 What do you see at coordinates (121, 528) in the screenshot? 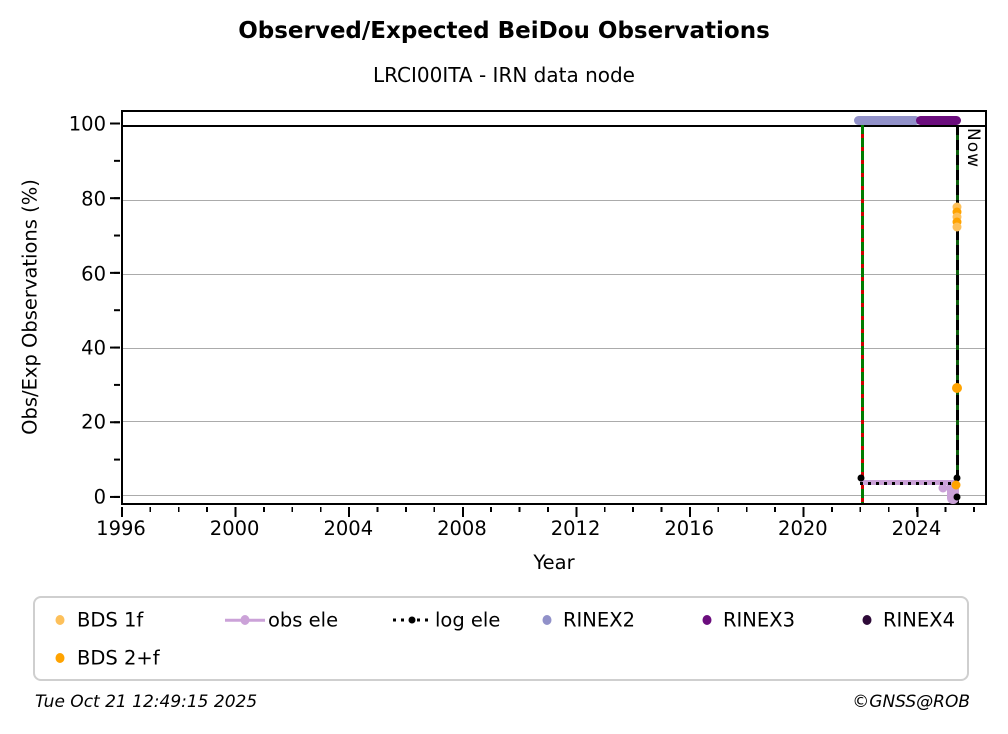
I see `x-tick-1996: 1996` at bounding box center [121, 528].